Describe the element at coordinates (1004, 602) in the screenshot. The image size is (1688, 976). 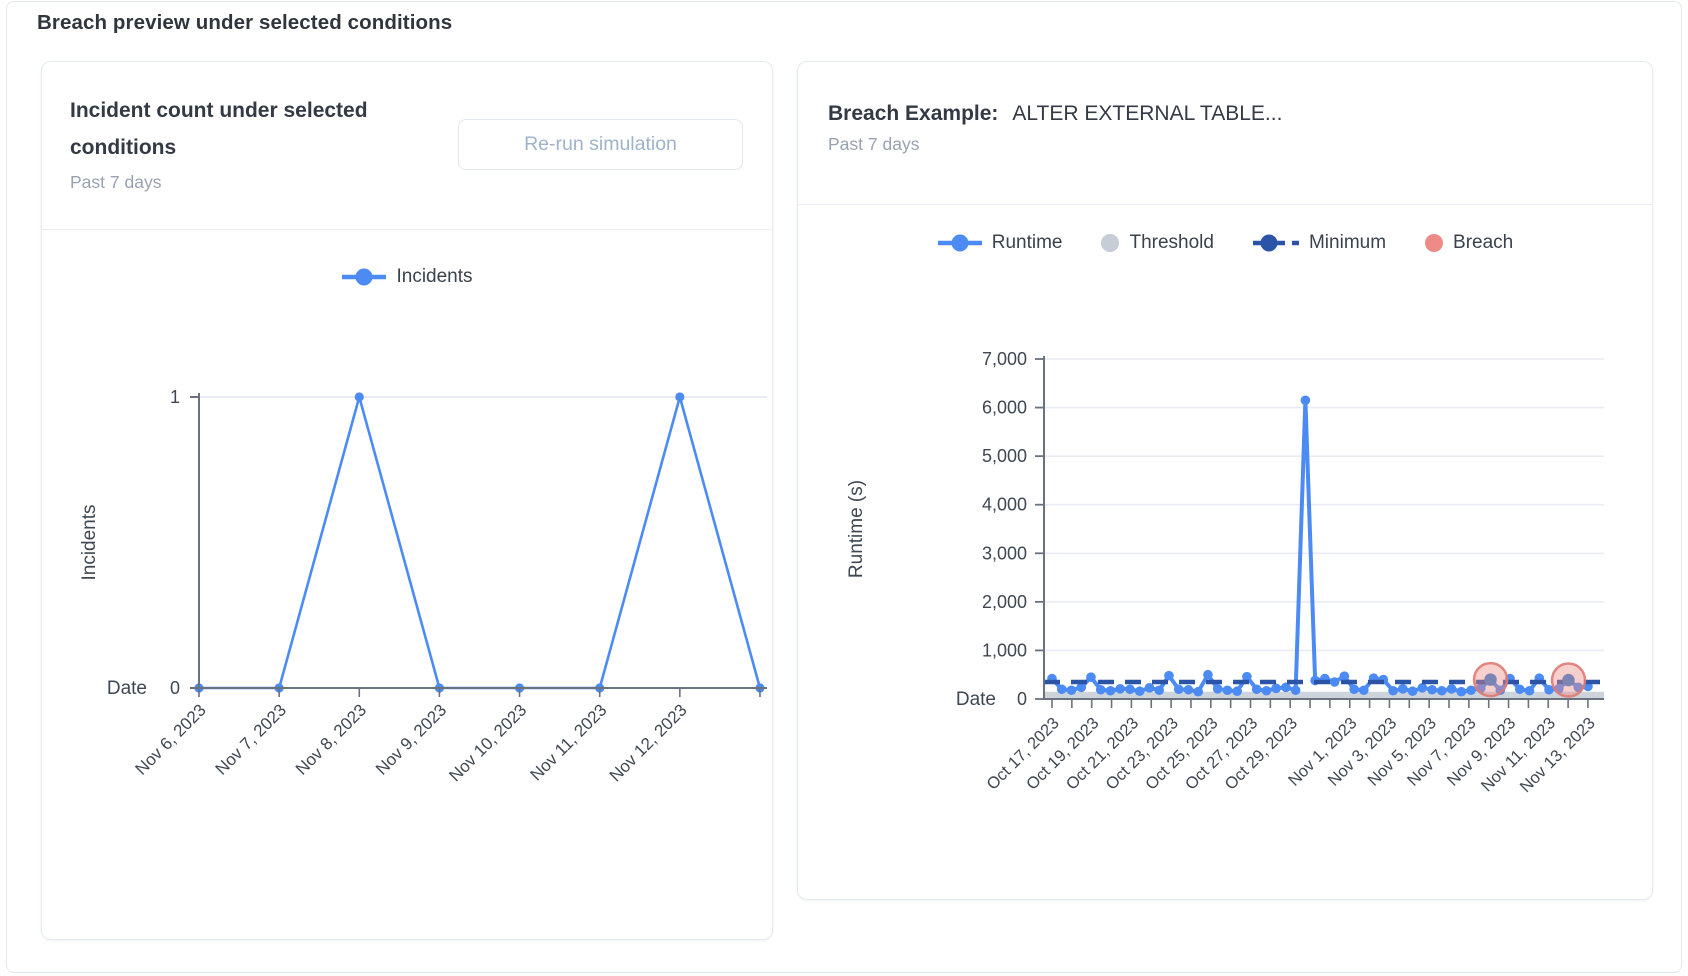
I see `y-tick-label: 2,000` at that location.